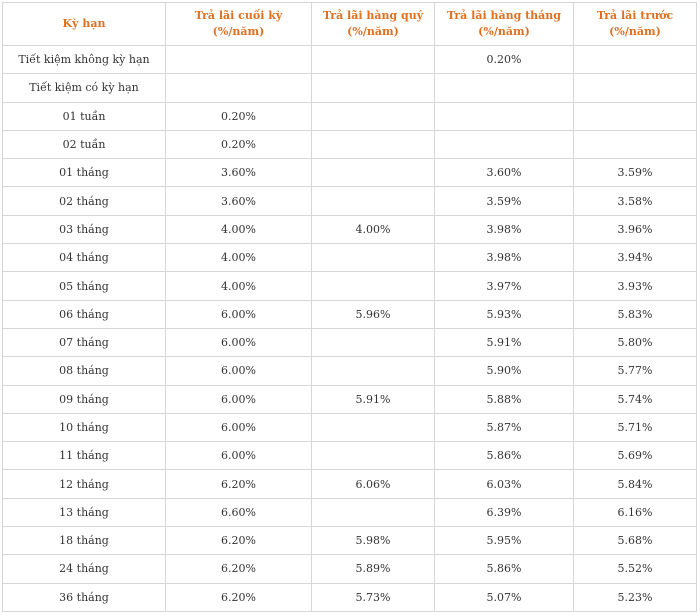 The width and height of the screenshot is (700, 616). What do you see at coordinates (349, 569) in the screenshot?
I see `table-row: 24 tháng 6.20% 5.89% 5.86% 5.52%` at bounding box center [349, 569].